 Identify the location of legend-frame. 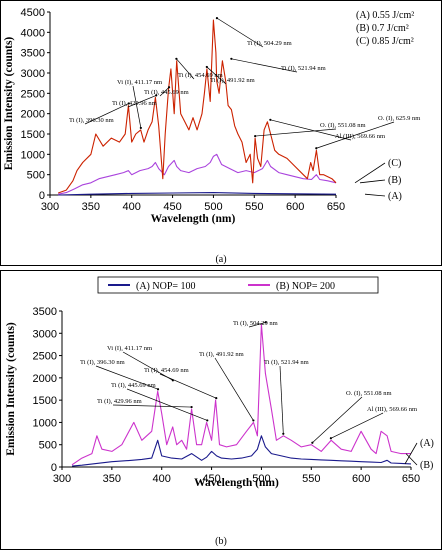
(238, 285).